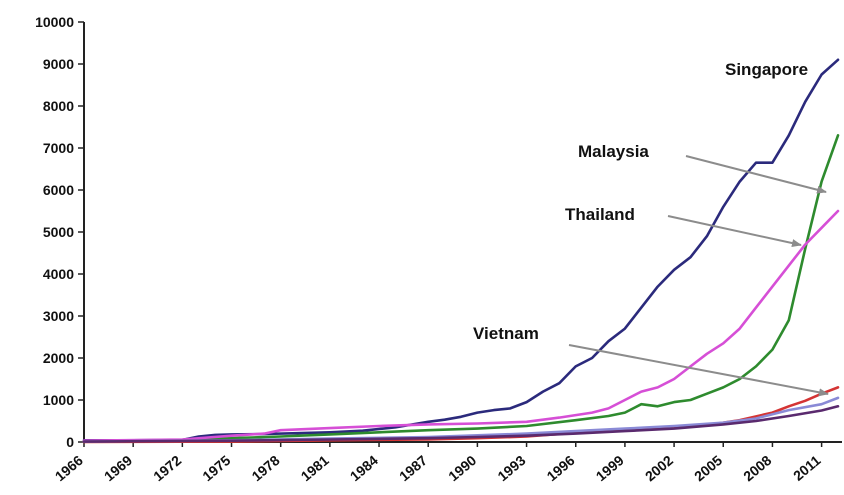 This screenshot has width=844, height=495. Describe the element at coordinates (216, 468) in the screenshot. I see `x-tick-label: 1975` at that location.